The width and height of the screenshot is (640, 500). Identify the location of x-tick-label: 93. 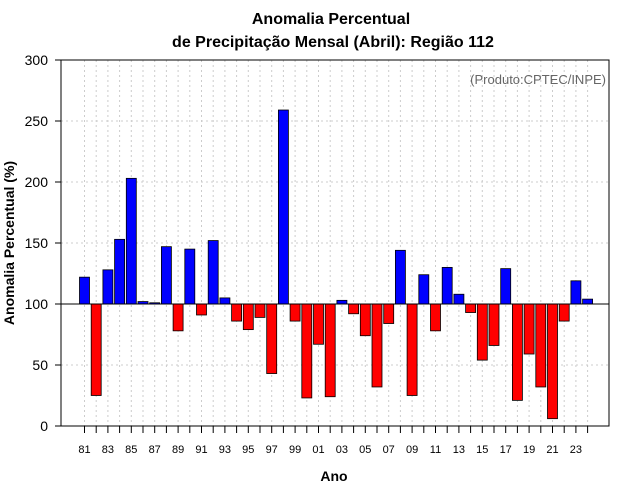
(225, 450).